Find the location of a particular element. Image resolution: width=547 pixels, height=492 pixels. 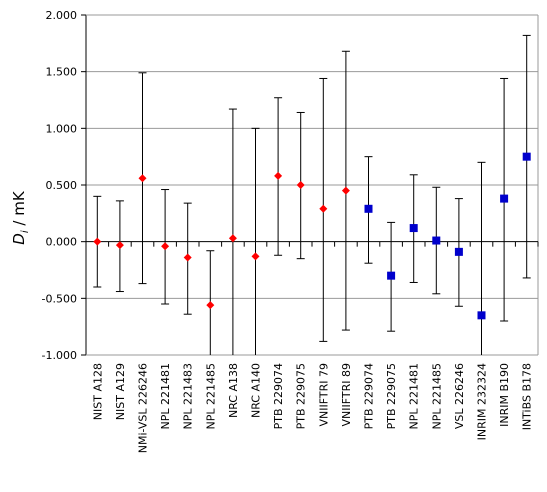

x-tick-label: NRC A140 is located at coordinates (256, 390).